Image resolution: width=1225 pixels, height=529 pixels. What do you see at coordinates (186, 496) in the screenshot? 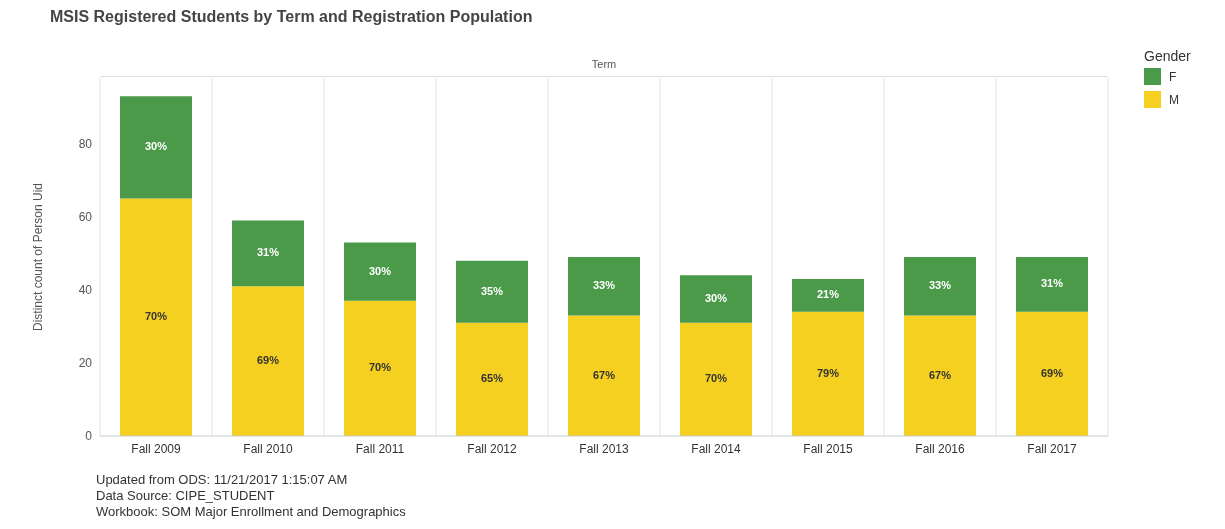
I see `source-note: Data Source: CIPE_STUDENT` at bounding box center [186, 496].